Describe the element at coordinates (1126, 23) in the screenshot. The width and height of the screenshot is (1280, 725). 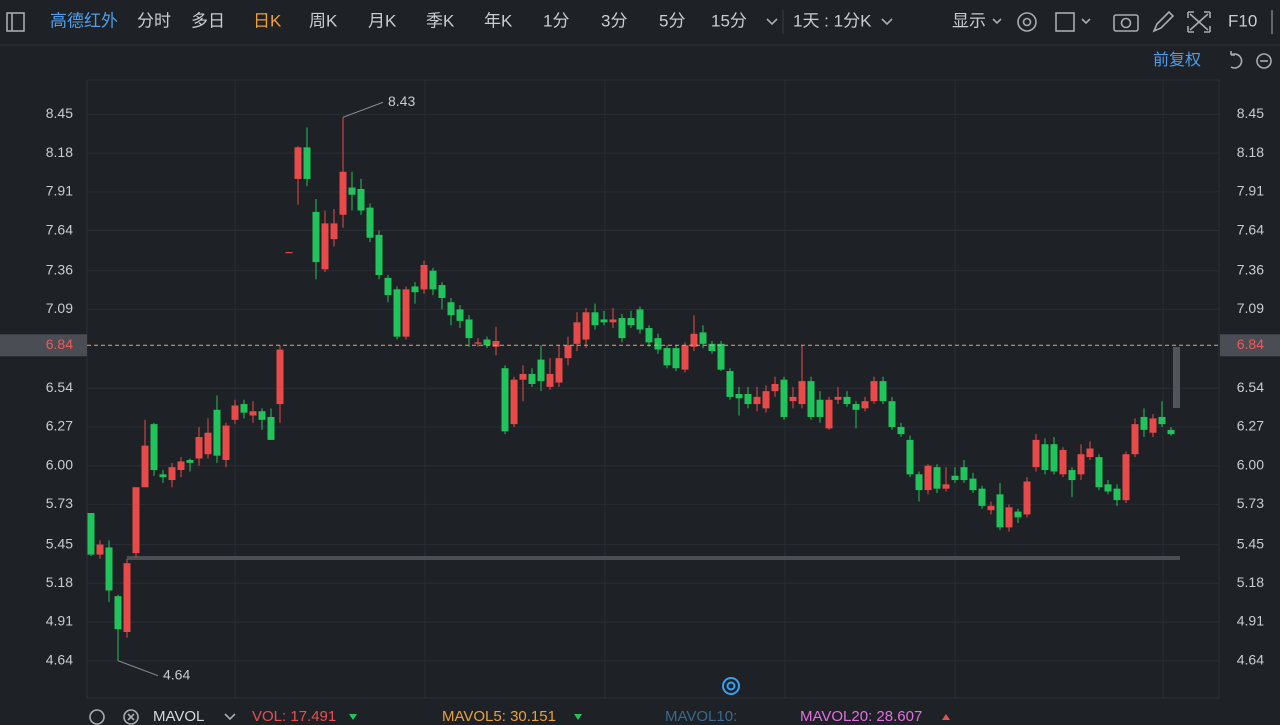
I see `camera-icon` at that location.